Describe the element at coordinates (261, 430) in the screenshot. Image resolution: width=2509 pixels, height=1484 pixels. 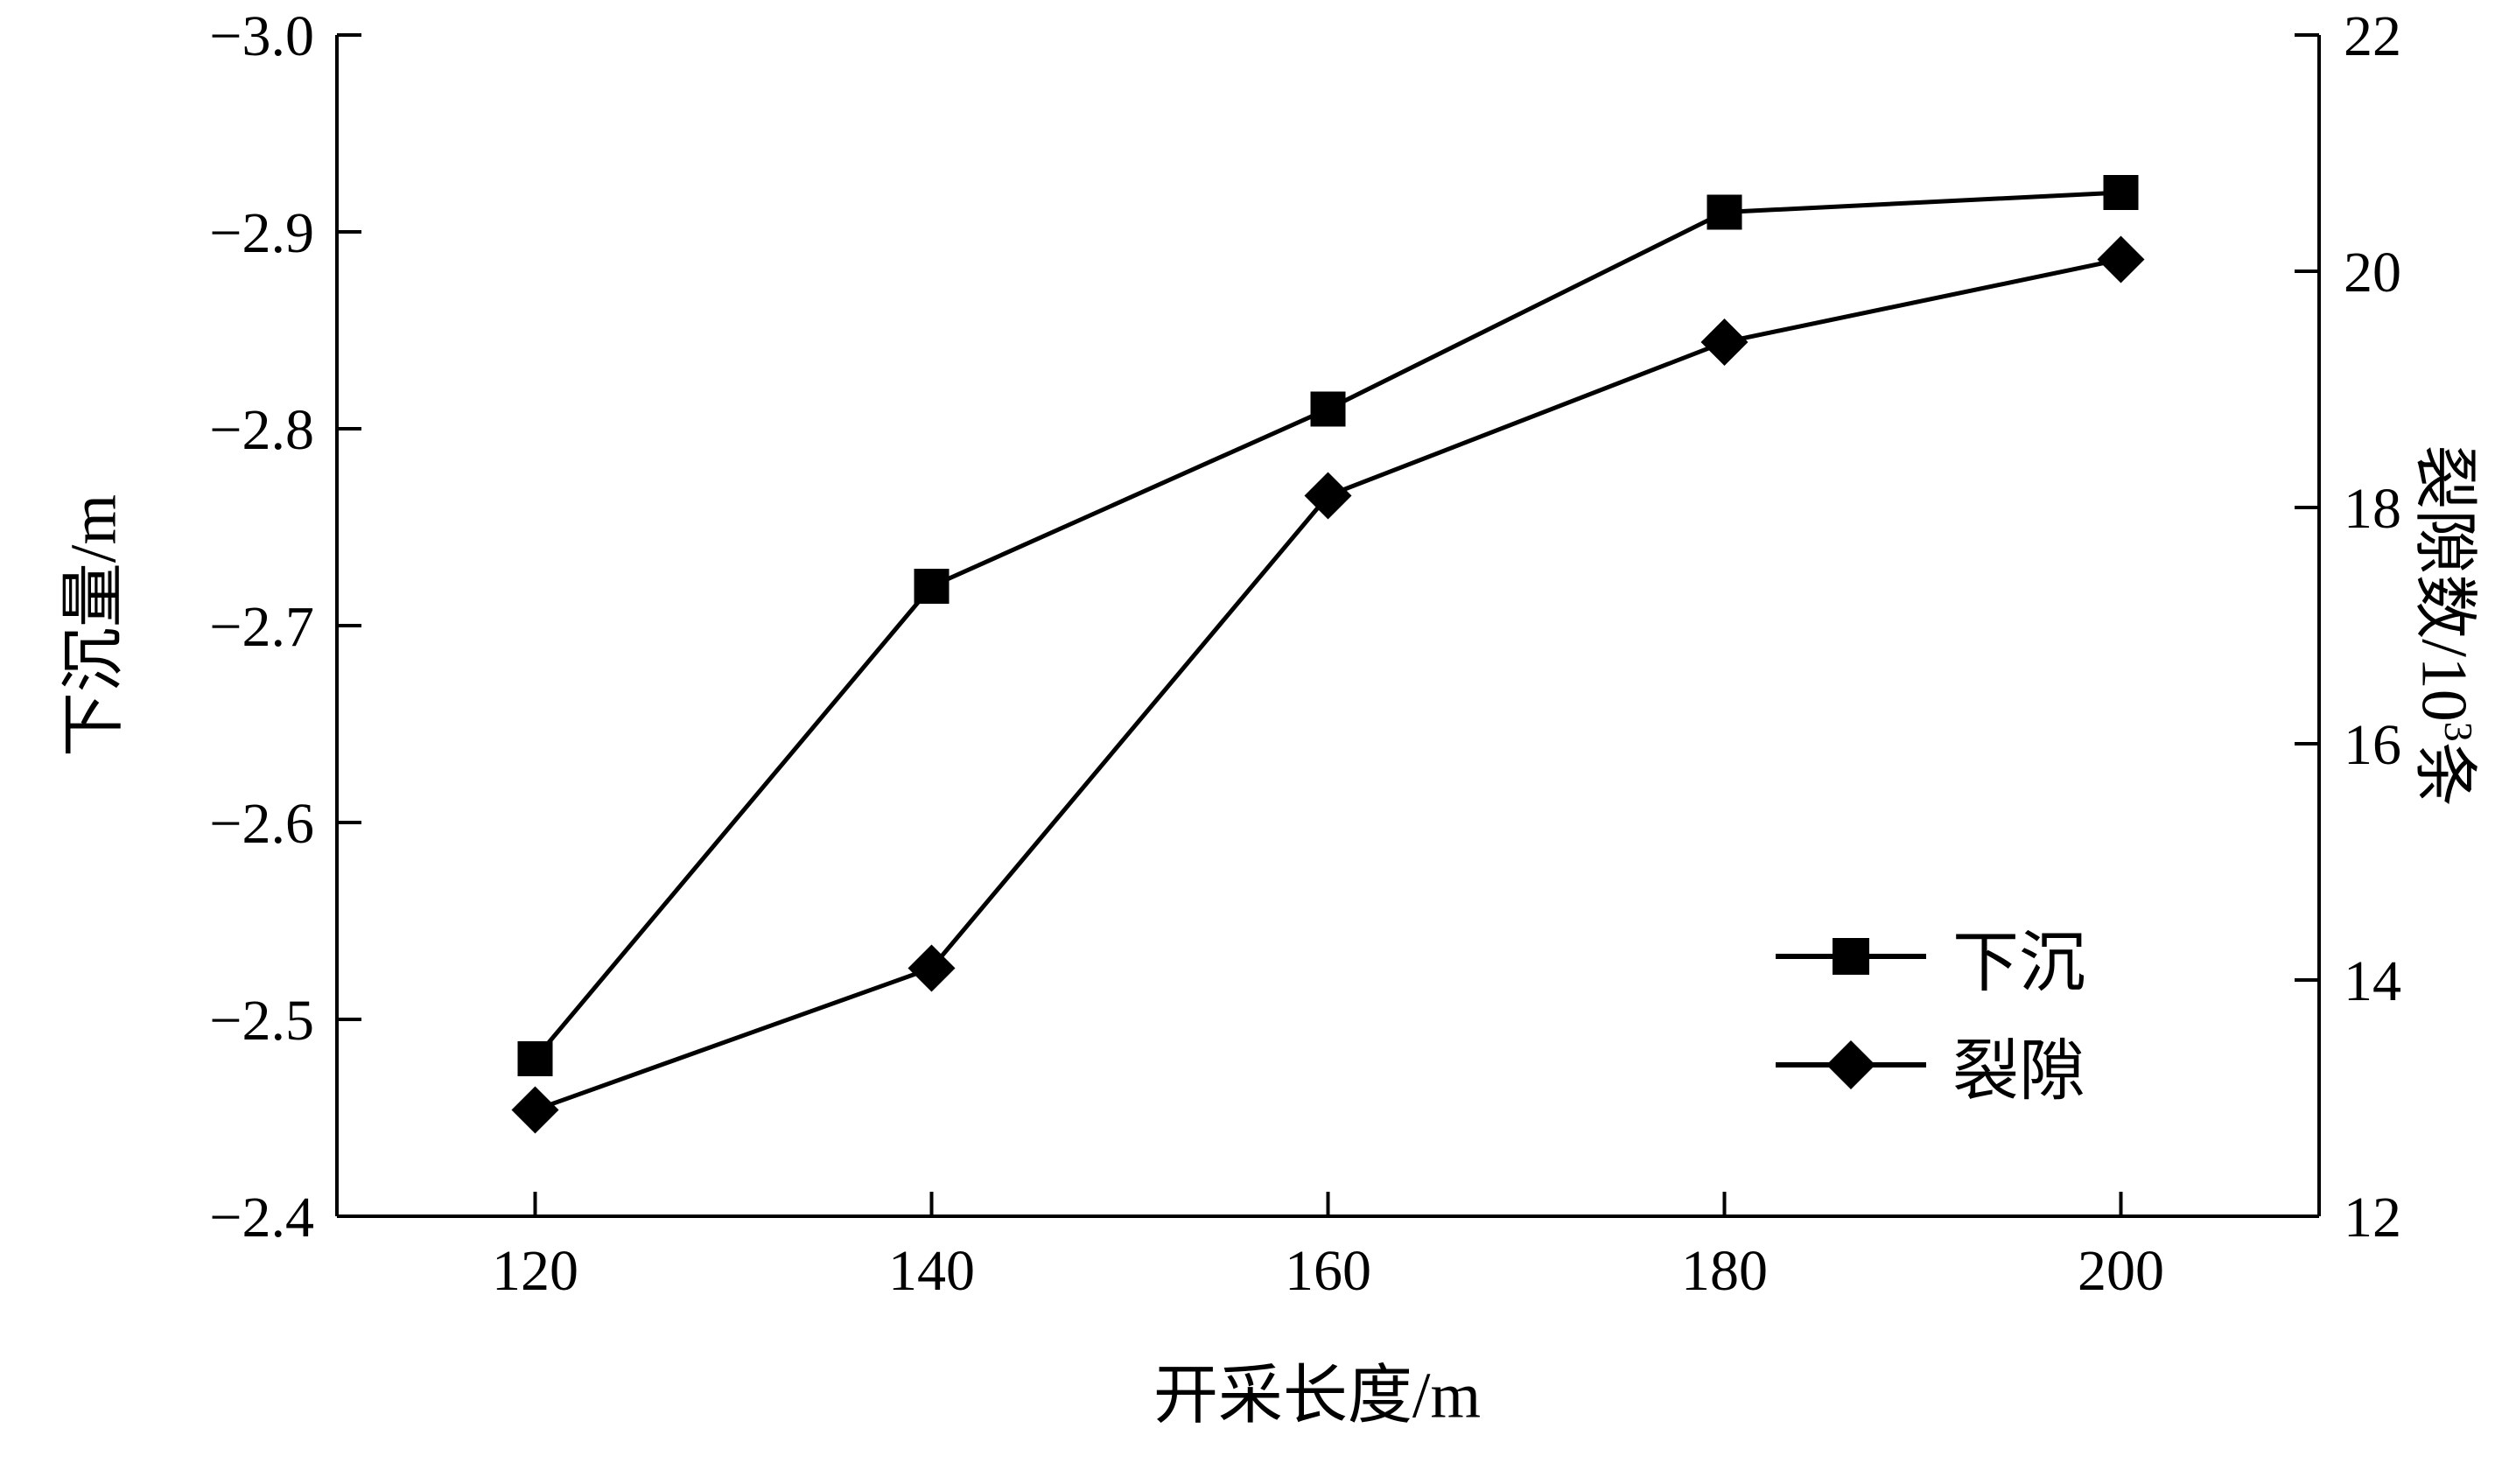
I see `left-axis-tick-label: −2.8` at that location.